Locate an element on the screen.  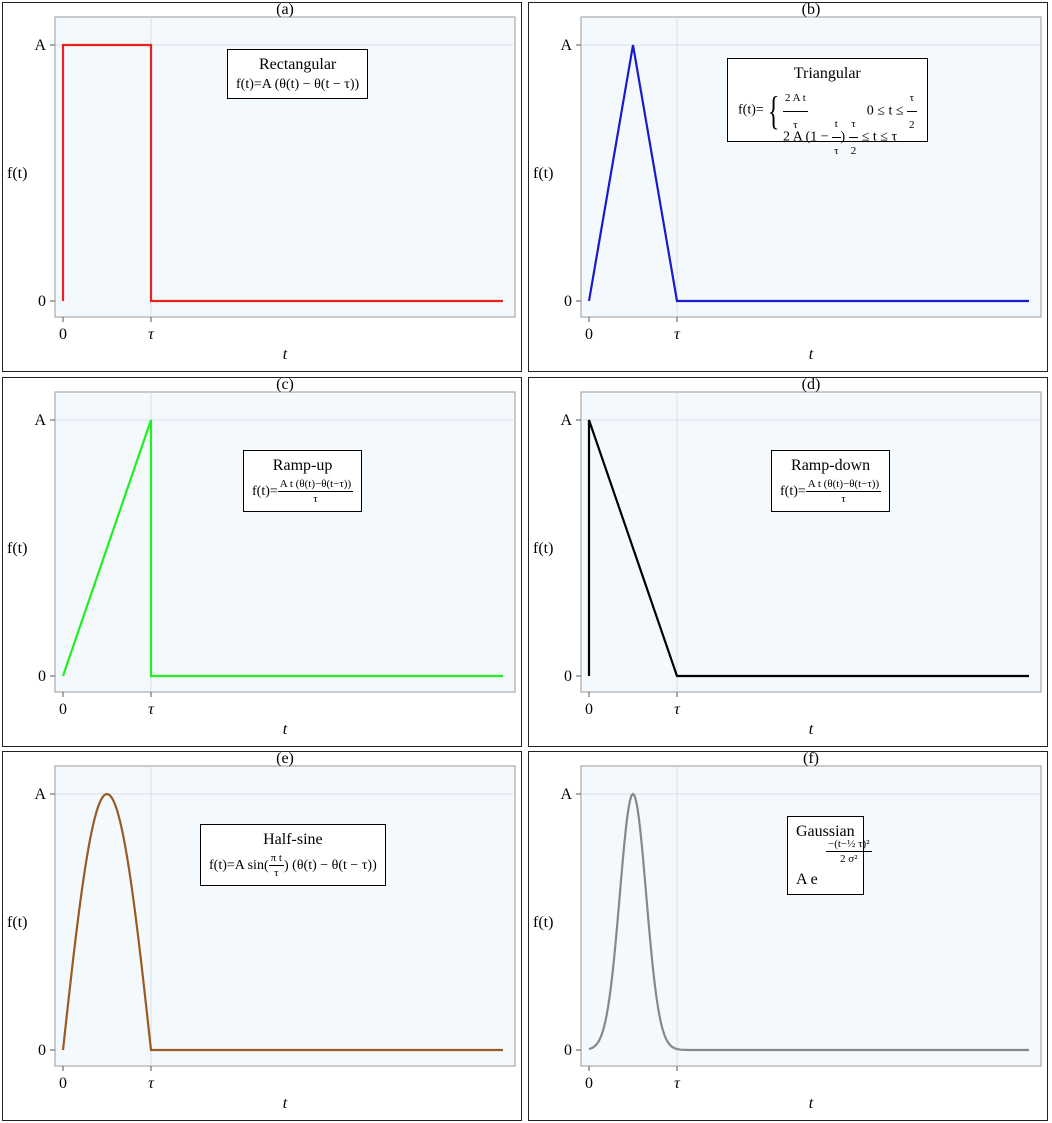
legend-title: Ramp-up is located at coordinates (302, 465).